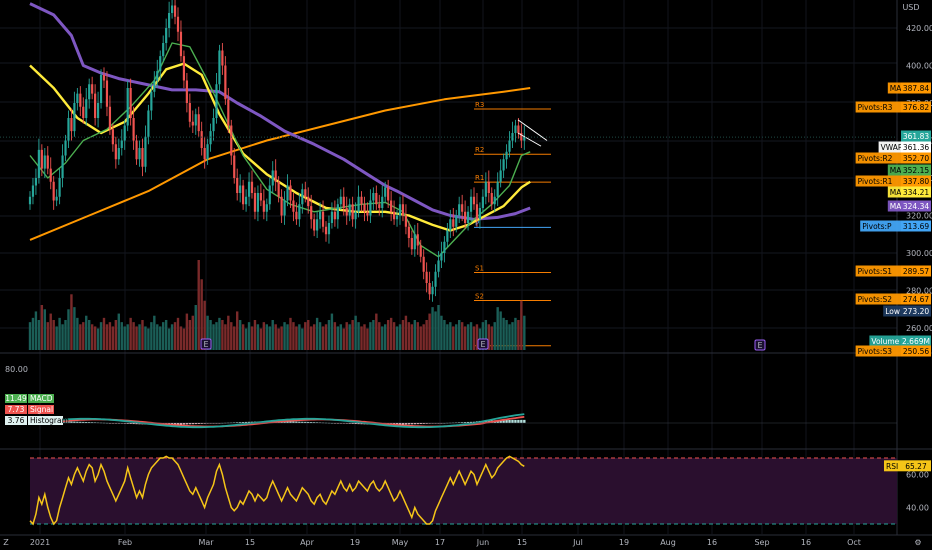 Image resolution: width=932 pixels, height=550 pixels. What do you see at coordinates (45, 420) in the screenshot?
I see `macd-legend-label-box` at bounding box center [45, 420].